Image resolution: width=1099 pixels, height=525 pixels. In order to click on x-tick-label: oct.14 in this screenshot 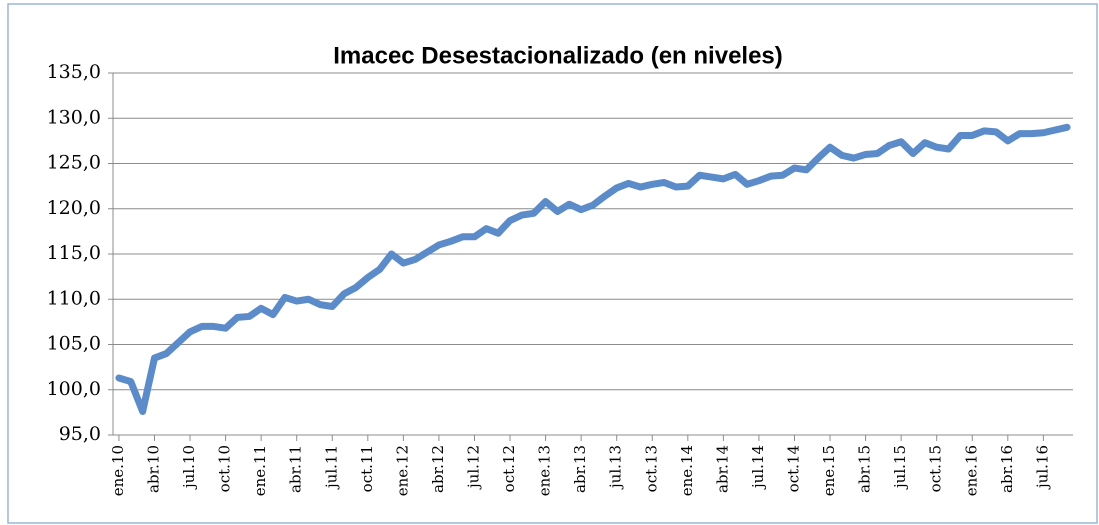, I will do `click(793, 468)`.